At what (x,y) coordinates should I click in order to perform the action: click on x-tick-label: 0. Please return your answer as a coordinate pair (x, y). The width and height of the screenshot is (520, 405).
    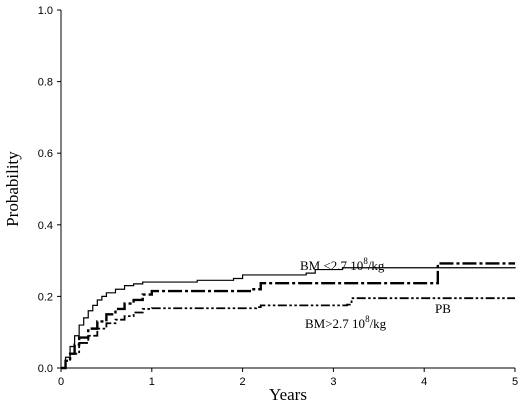
    Looking at the image, I should click on (61, 382).